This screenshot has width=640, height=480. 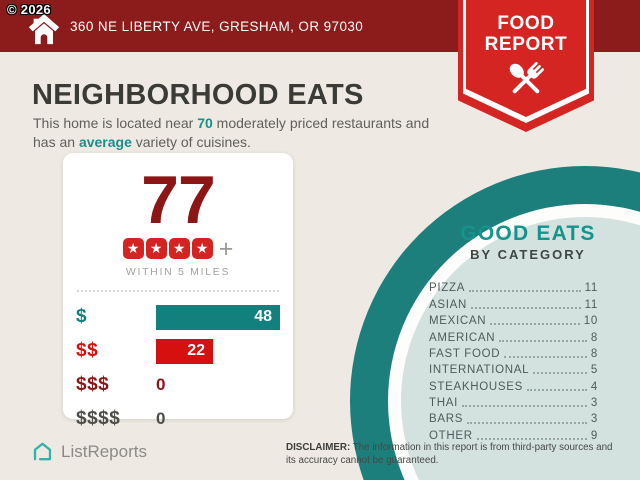 I want to click on category-row: MEXICAN 10, so click(x=513, y=321).